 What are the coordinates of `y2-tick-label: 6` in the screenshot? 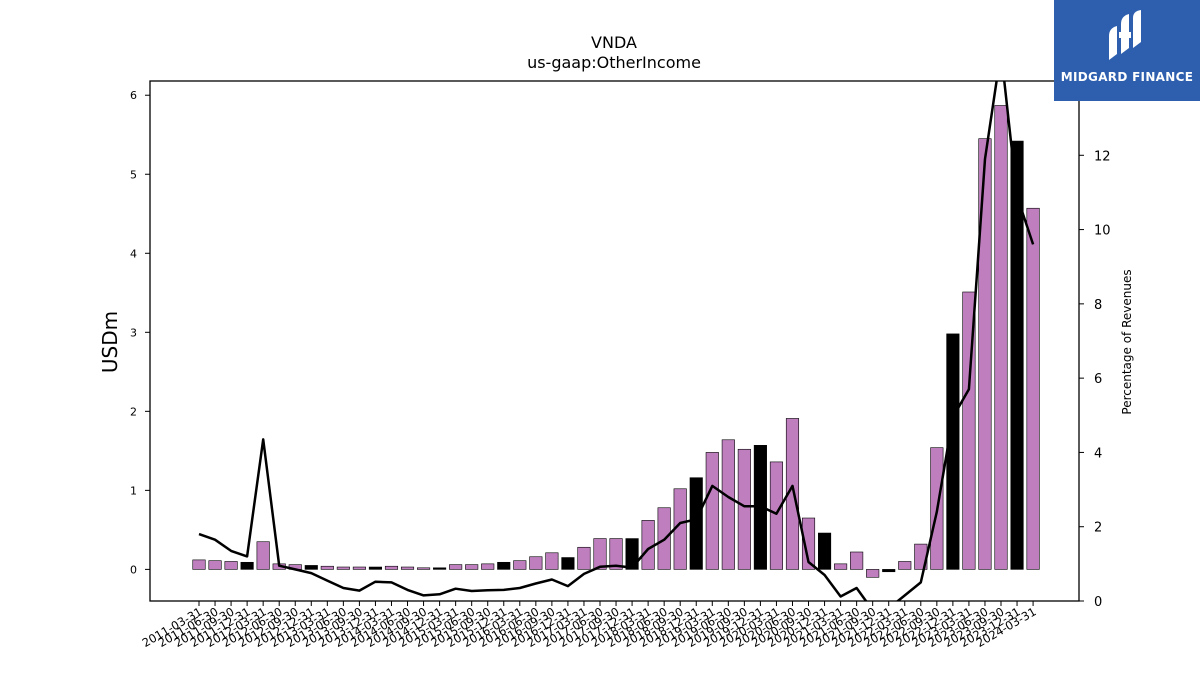 It's located at (1098, 379).